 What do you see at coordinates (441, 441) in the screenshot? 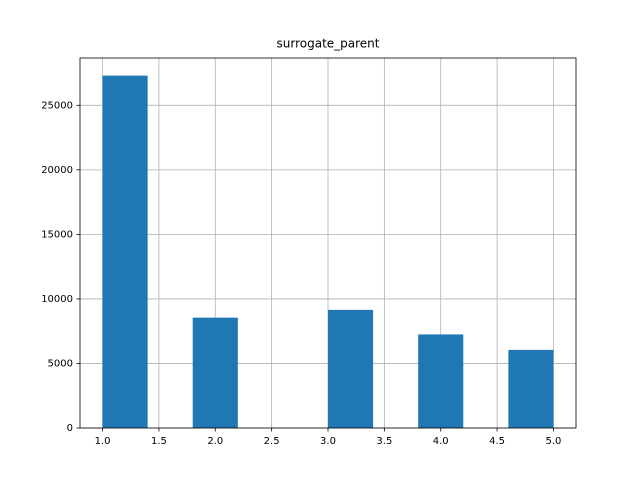
I see `x-tick-label: 4.0` at bounding box center [441, 441].